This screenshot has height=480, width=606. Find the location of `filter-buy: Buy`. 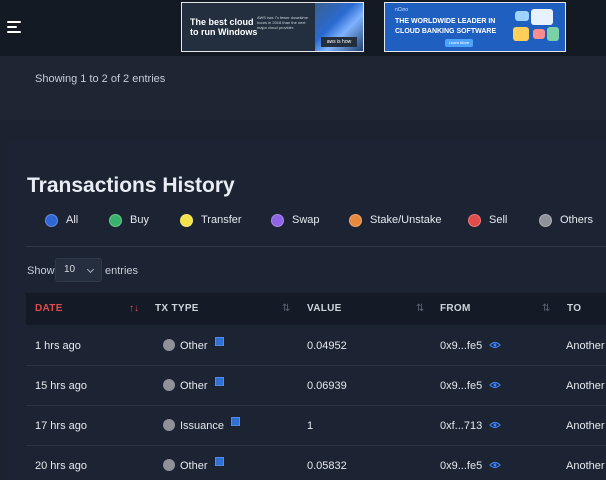

filter-buy: Buy is located at coordinates (129, 220).